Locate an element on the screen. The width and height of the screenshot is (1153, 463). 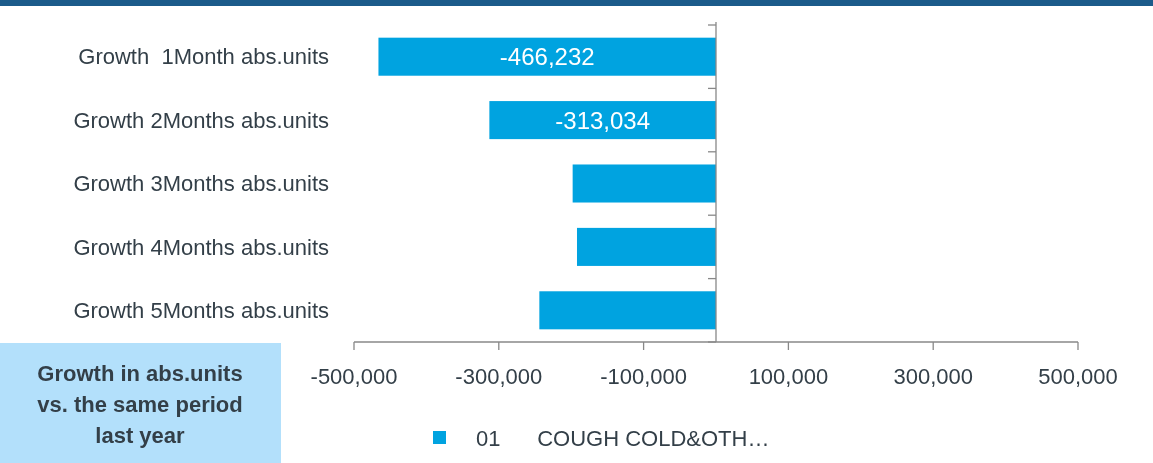
x-tick-label: 300,000 is located at coordinates (933, 376).